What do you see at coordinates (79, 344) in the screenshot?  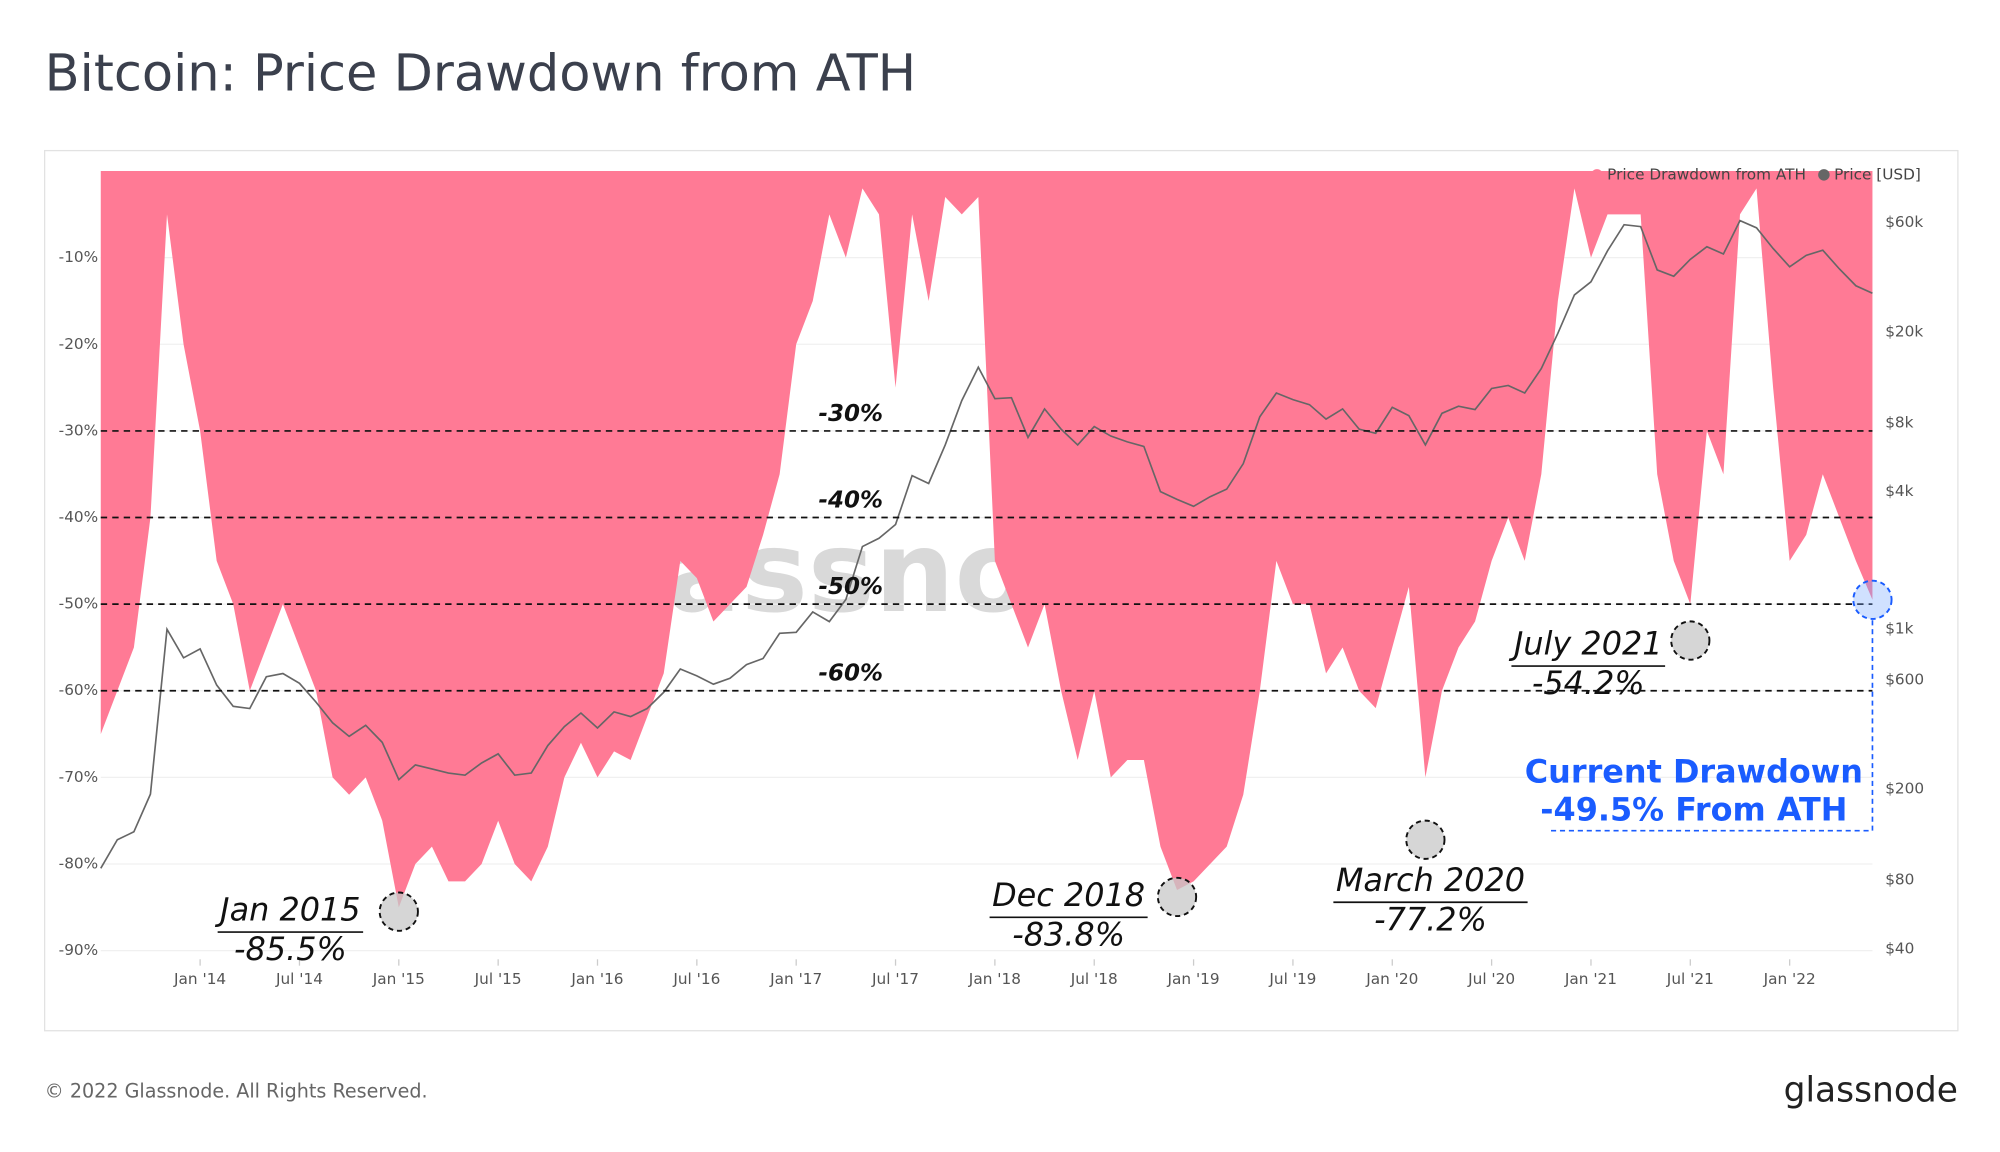 I see `y-tick-label: -20%` at bounding box center [79, 344].